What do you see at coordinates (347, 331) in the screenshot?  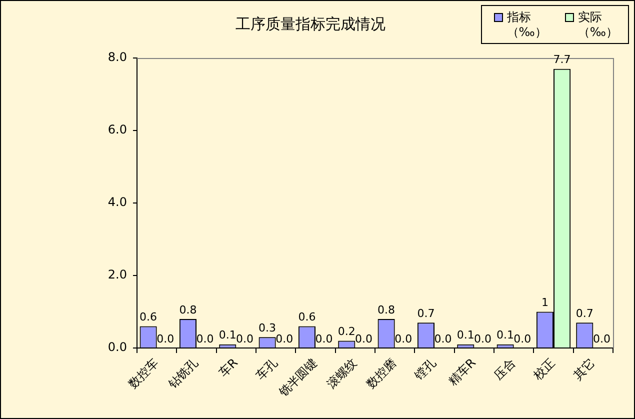 I see `data-label: 0.2` at bounding box center [347, 331].